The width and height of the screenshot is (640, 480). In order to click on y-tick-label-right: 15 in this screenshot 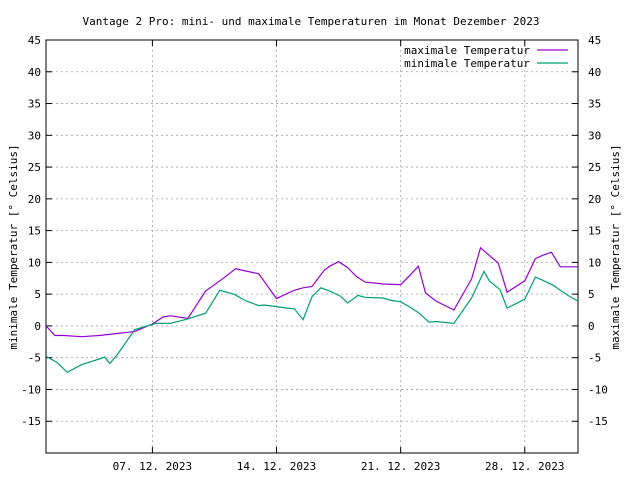, I will do `click(594, 231)`.